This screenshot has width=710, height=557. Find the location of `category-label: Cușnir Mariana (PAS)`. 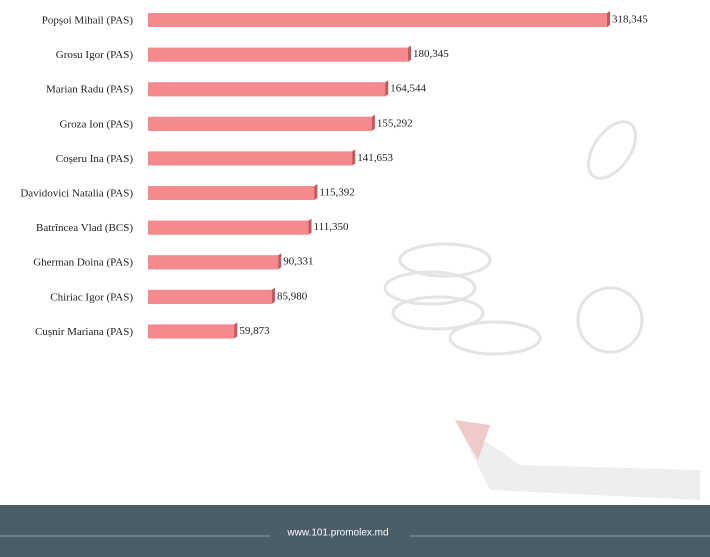

category-label: Cușnir Mariana (PAS) is located at coordinates (84, 332).